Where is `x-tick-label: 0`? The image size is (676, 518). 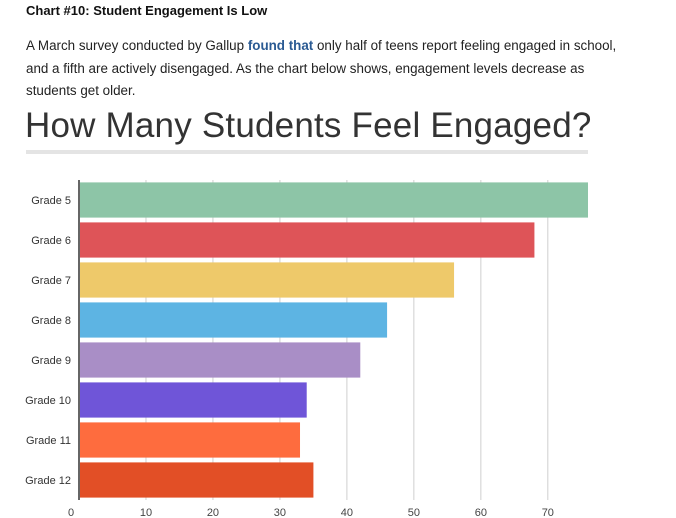
x-tick-label: 0 is located at coordinates (71, 512).